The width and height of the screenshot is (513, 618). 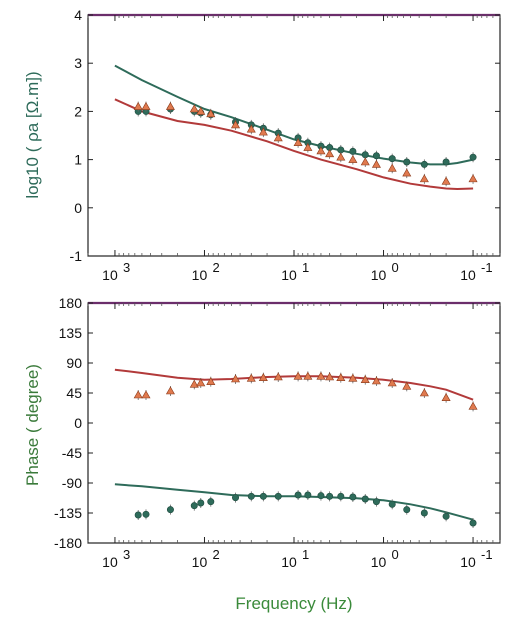 I want to click on y-tick-label: -1, so click(x=76, y=256).